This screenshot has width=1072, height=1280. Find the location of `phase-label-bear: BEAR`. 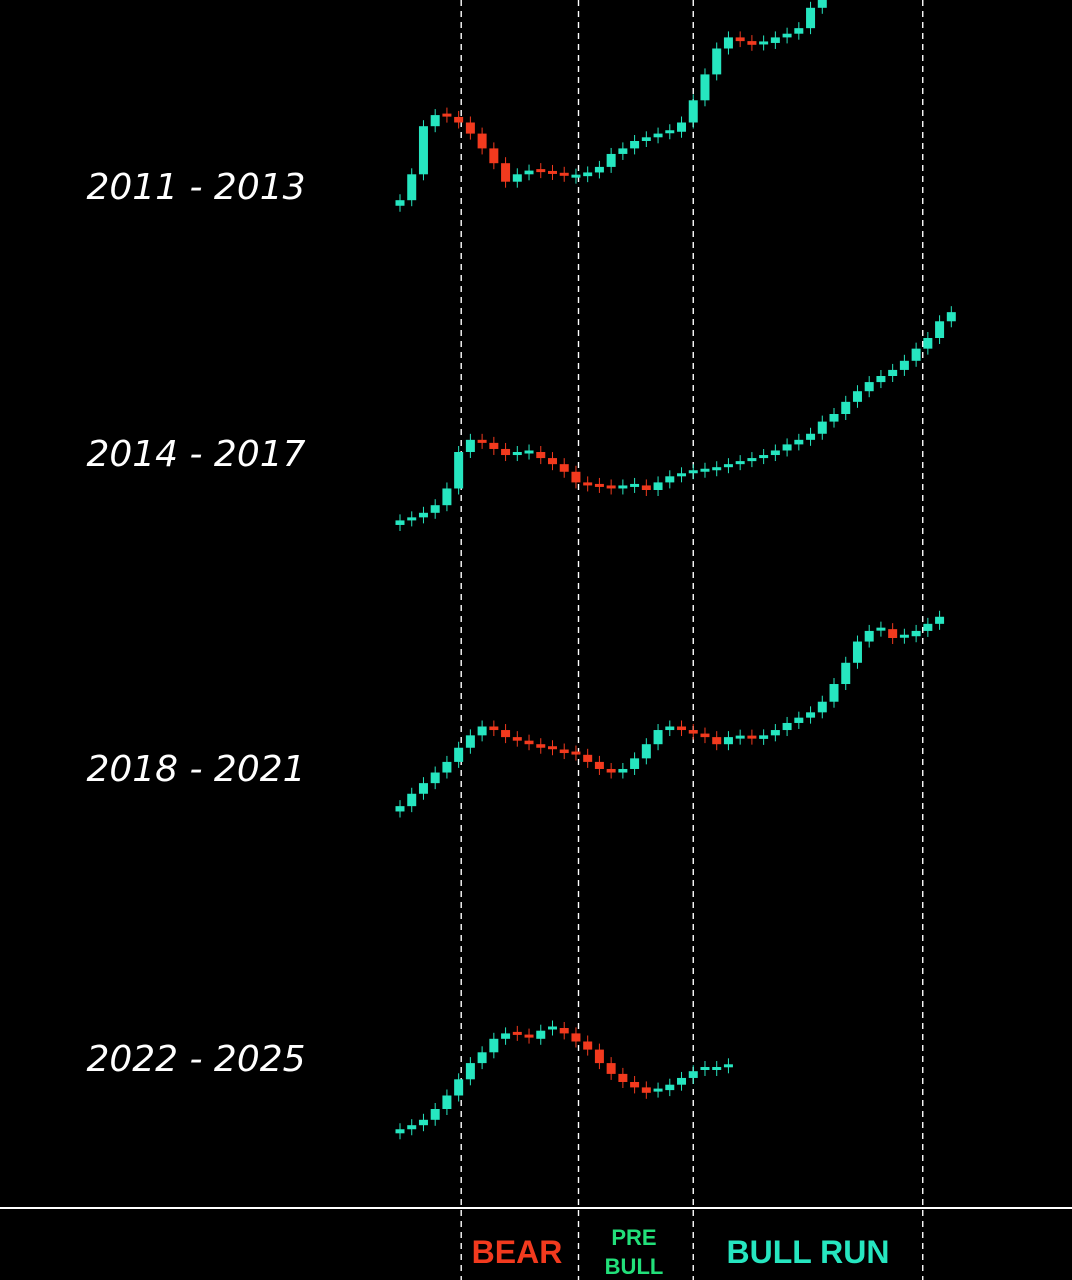

phase-label-bear: BEAR is located at coordinates (517, 1252).